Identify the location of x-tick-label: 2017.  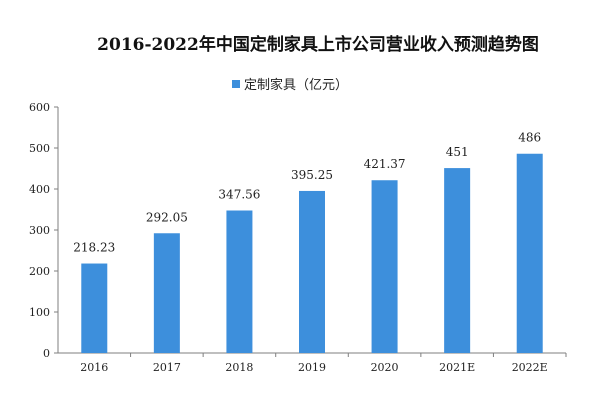
(167, 367).